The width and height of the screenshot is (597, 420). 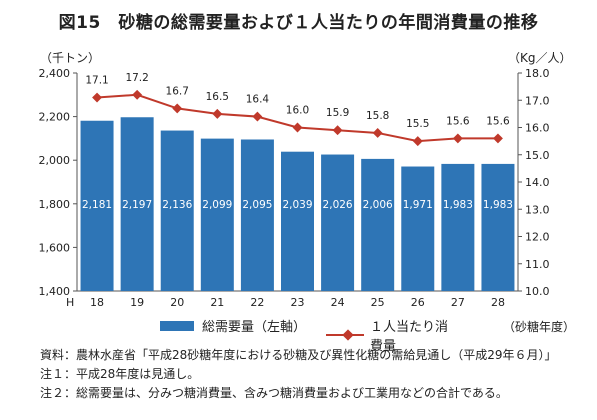 I want to click on right-tick-label: 17.0, so click(x=537, y=100).